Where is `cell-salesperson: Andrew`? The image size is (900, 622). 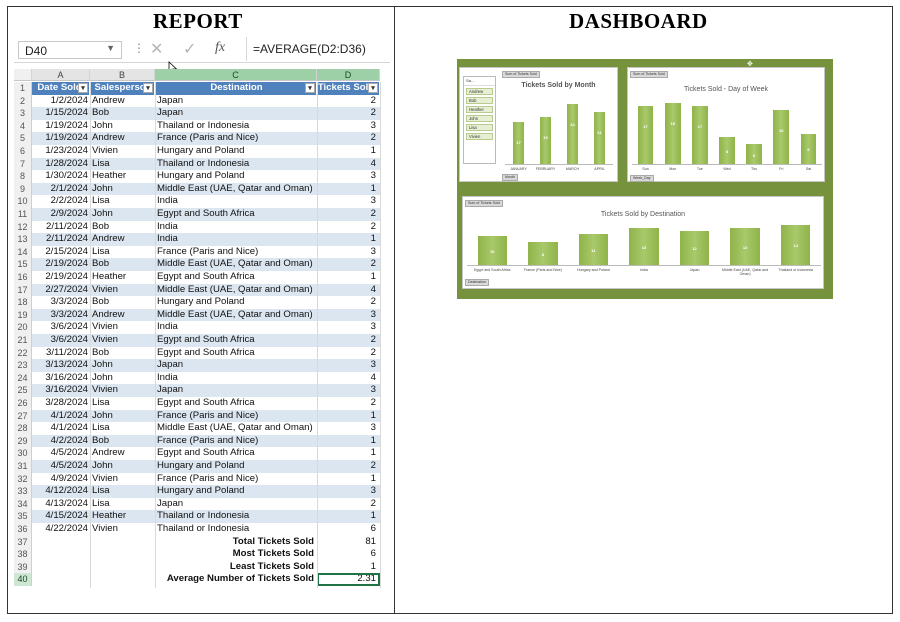 cell-salesperson: Andrew is located at coordinates (122, 138).